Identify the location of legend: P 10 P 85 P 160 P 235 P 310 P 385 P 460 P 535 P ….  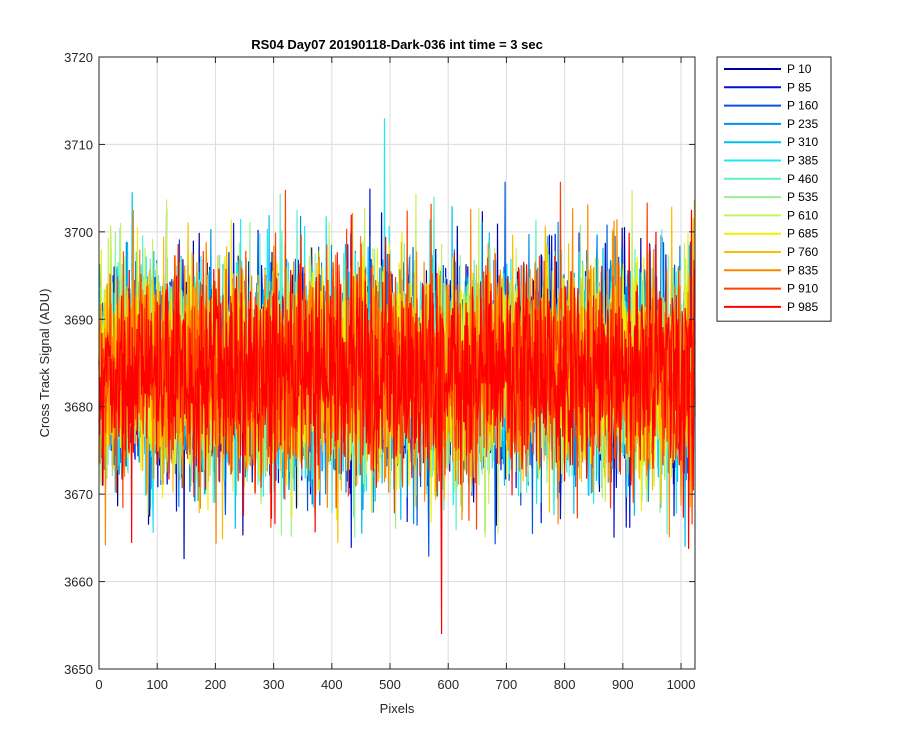
(774, 189).